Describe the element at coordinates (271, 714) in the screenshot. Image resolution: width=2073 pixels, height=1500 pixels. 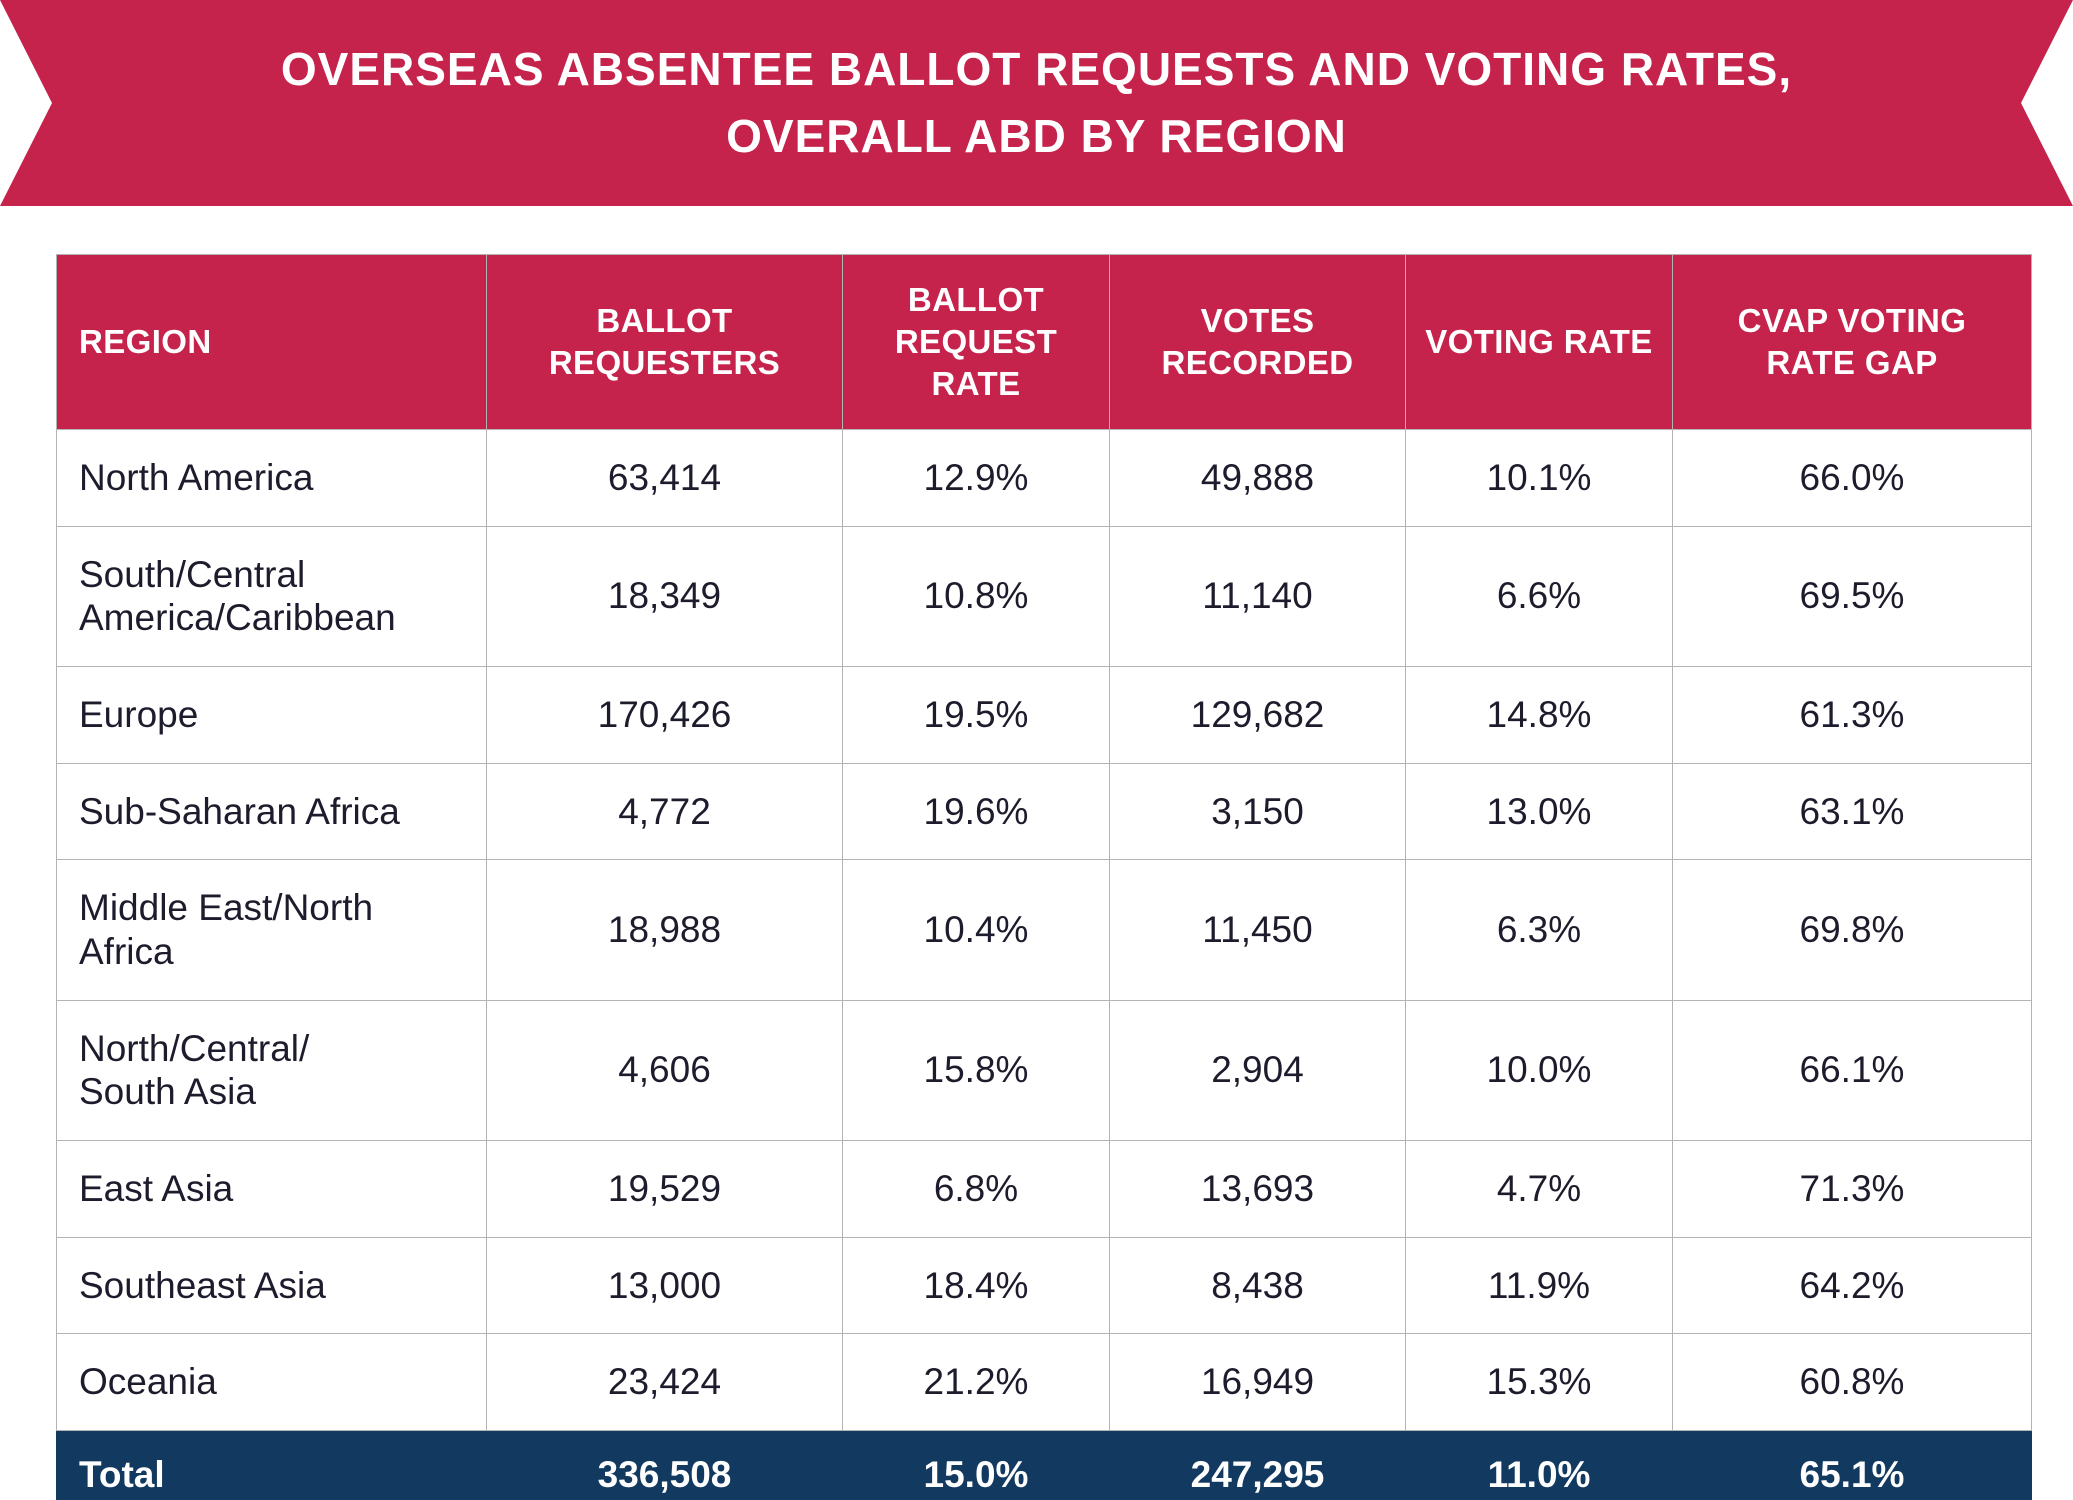
I see `region-label: Europe` at that location.